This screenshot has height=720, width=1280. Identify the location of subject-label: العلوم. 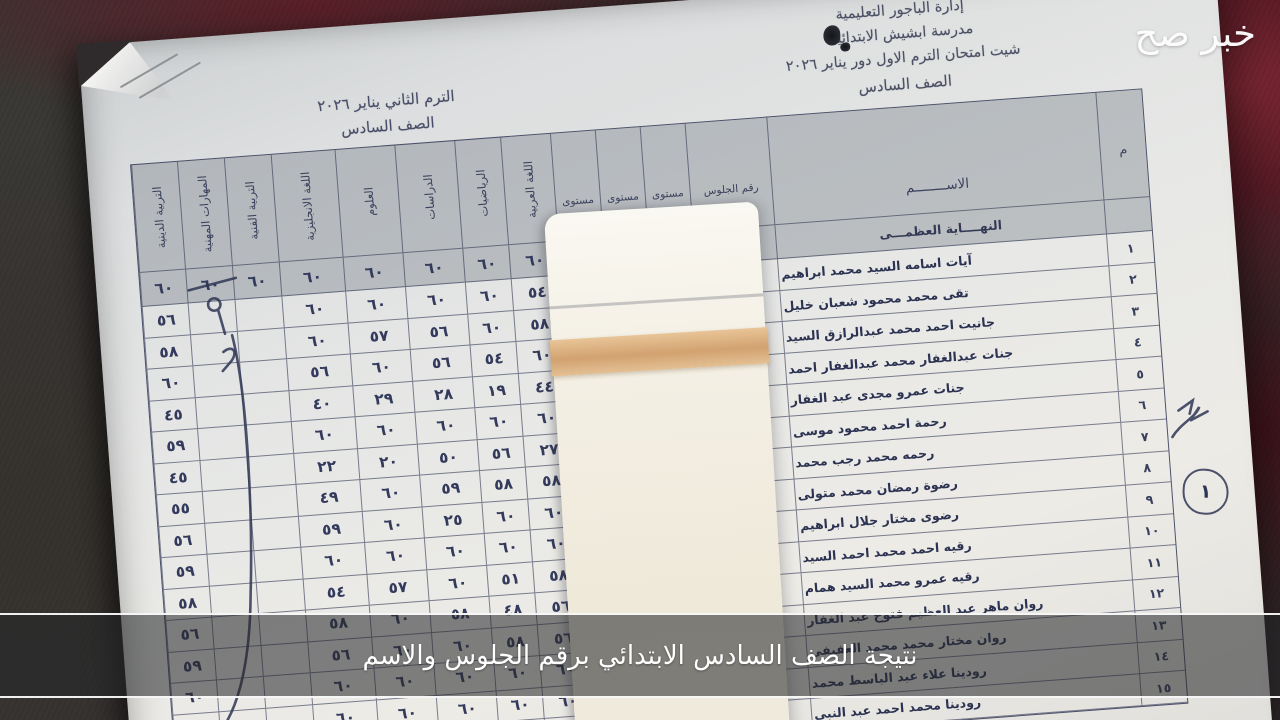
(369, 201).